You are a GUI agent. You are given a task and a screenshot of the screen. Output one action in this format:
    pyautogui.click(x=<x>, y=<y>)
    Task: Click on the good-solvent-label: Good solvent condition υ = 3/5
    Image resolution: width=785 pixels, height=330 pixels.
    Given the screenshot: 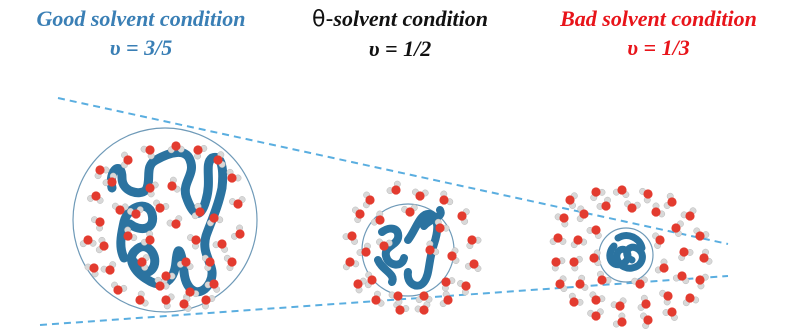 What is the action you would take?
    pyautogui.click(x=141, y=34)
    